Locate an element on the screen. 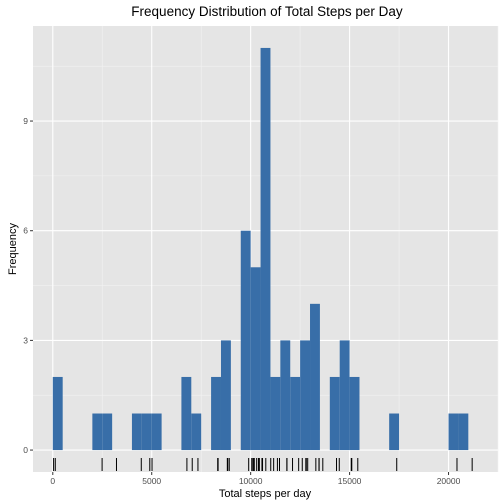 The width and height of the screenshot is (504, 504). x-tick-label: 0 is located at coordinates (52, 481).